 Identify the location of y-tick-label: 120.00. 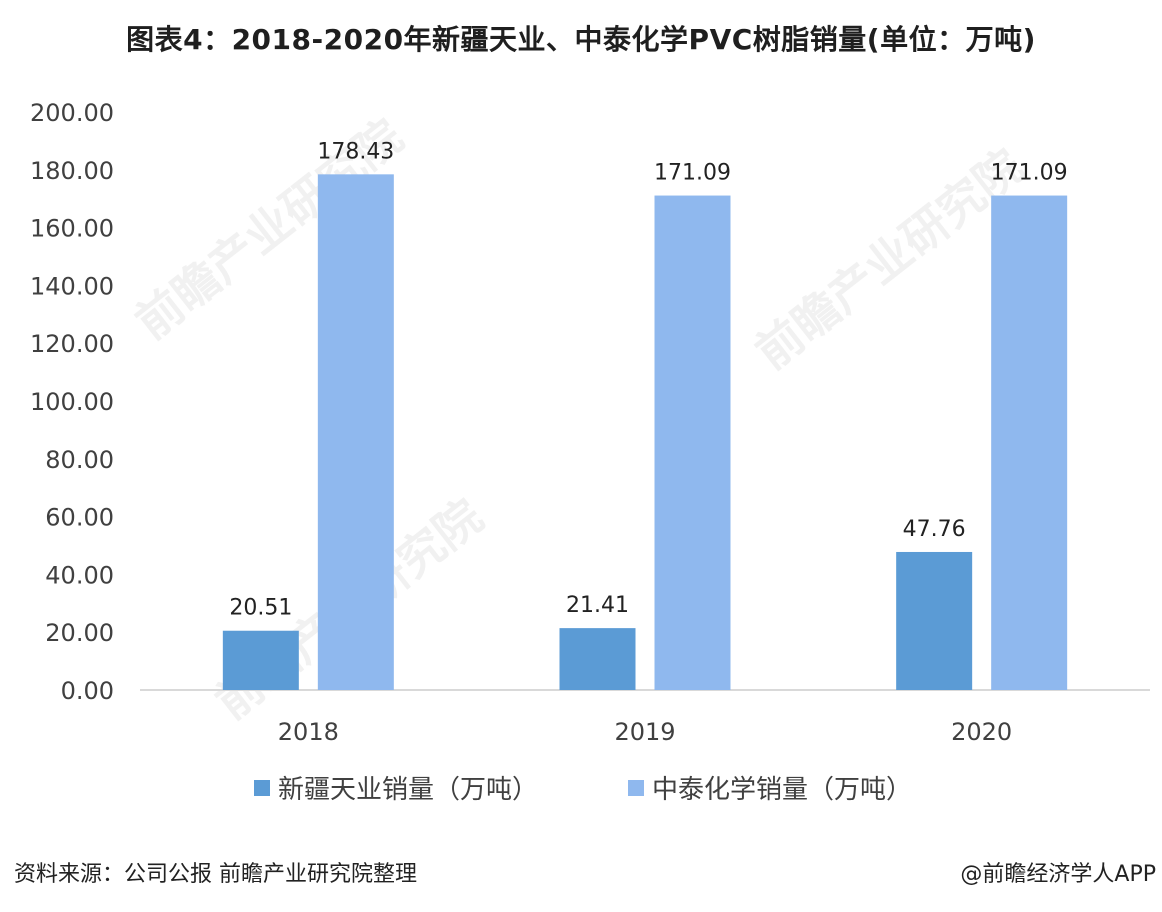
(72, 344).